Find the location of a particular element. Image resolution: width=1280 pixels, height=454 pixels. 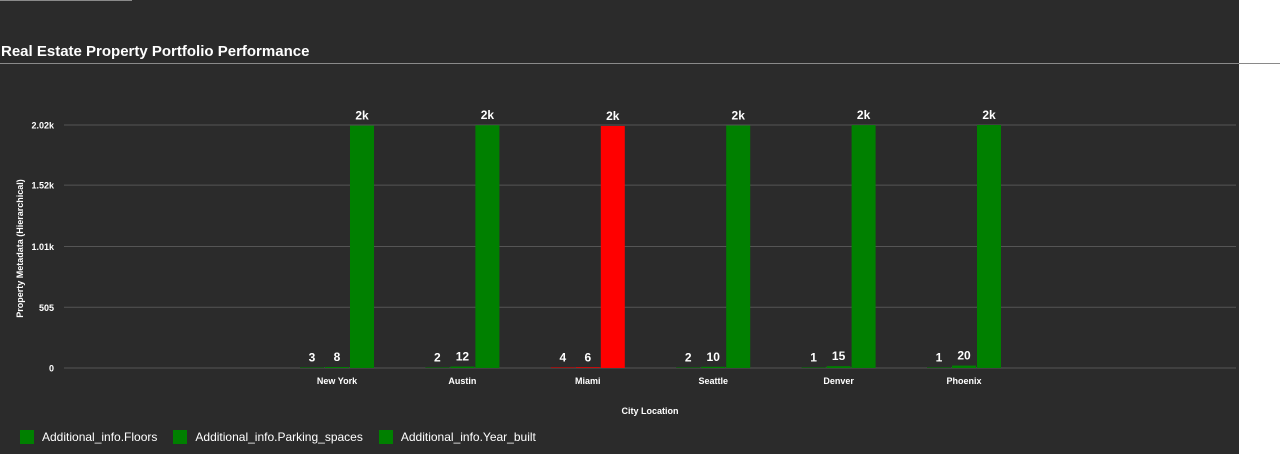

title-divider is located at coordinates (640, 63).